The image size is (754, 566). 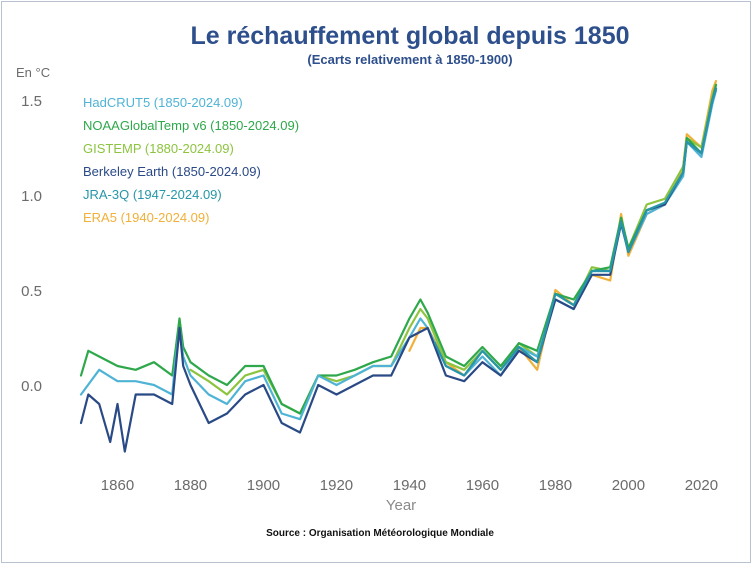 What do you see at coordinates (482, 485) in the screenshot?
I see `x-tick-label: 1960` at bounding box center [482, 485].